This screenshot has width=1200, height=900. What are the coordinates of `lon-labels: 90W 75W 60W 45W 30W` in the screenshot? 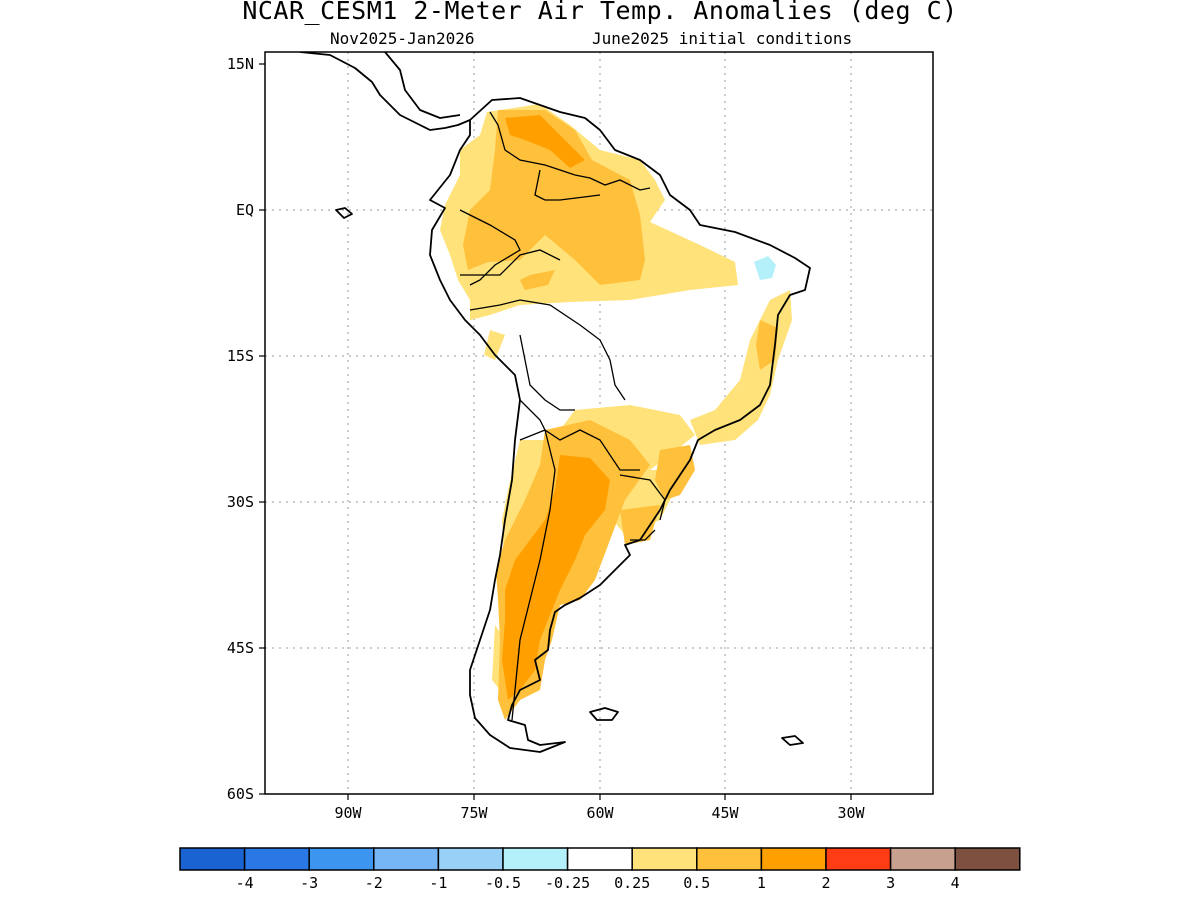 It's located at (599, 813).